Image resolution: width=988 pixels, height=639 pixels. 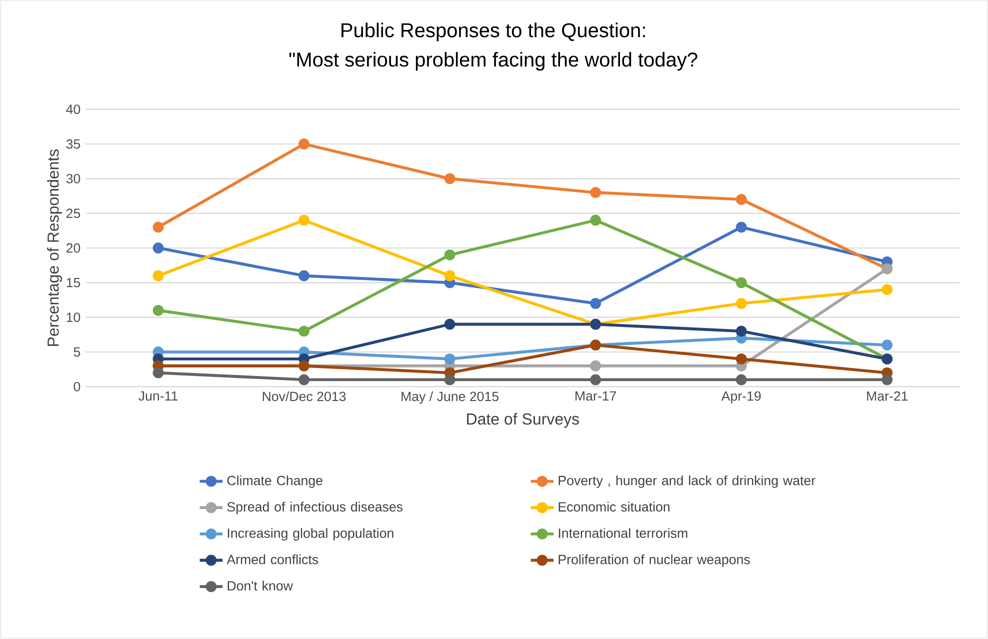 I want to click on legend-label: Spread of infectious diseases, so click(x=315, y=508).